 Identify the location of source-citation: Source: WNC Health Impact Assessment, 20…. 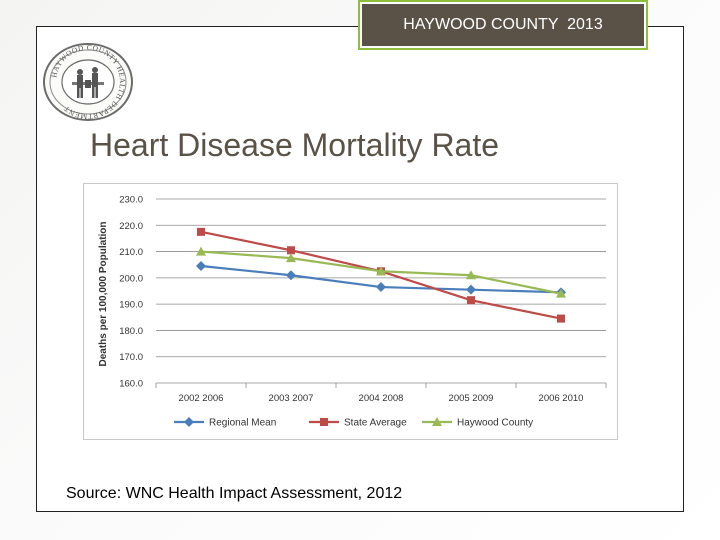
(234, 493).